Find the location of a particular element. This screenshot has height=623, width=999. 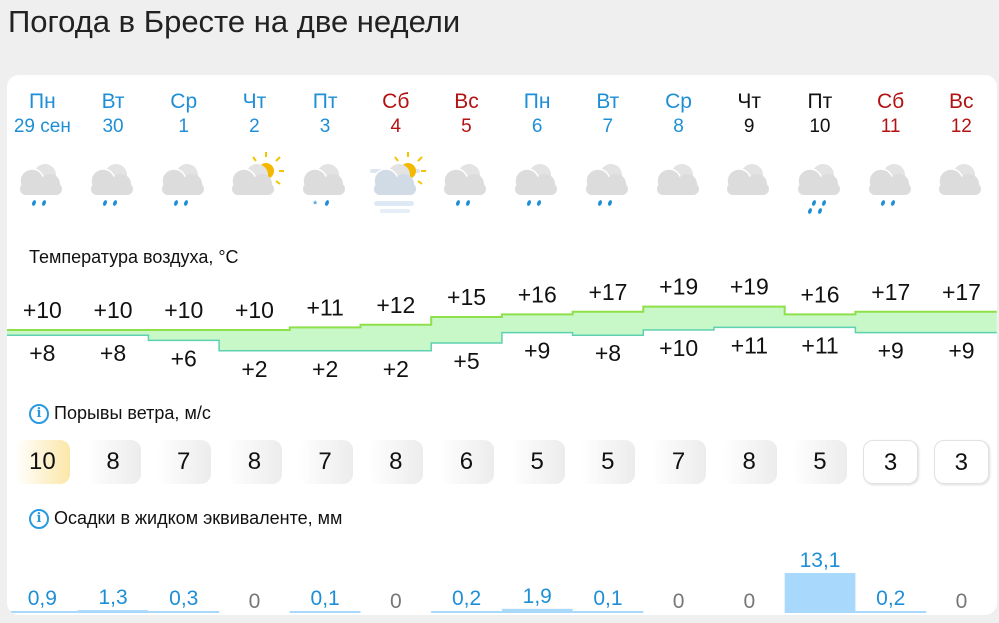

day-of-week: Ср is located at coordinates (184, 101).